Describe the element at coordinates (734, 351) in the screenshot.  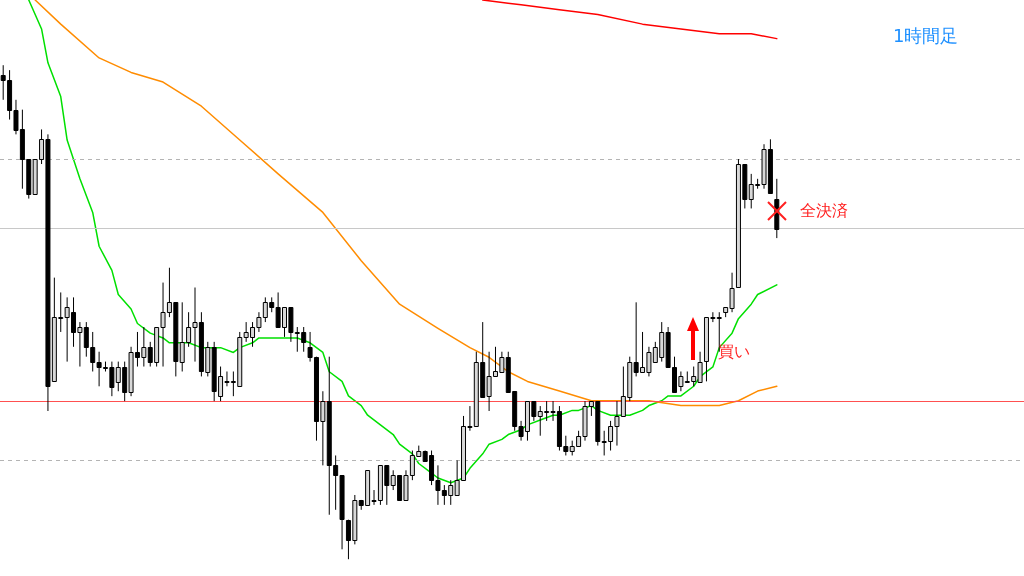
I see `annotation: 買い` at that location.